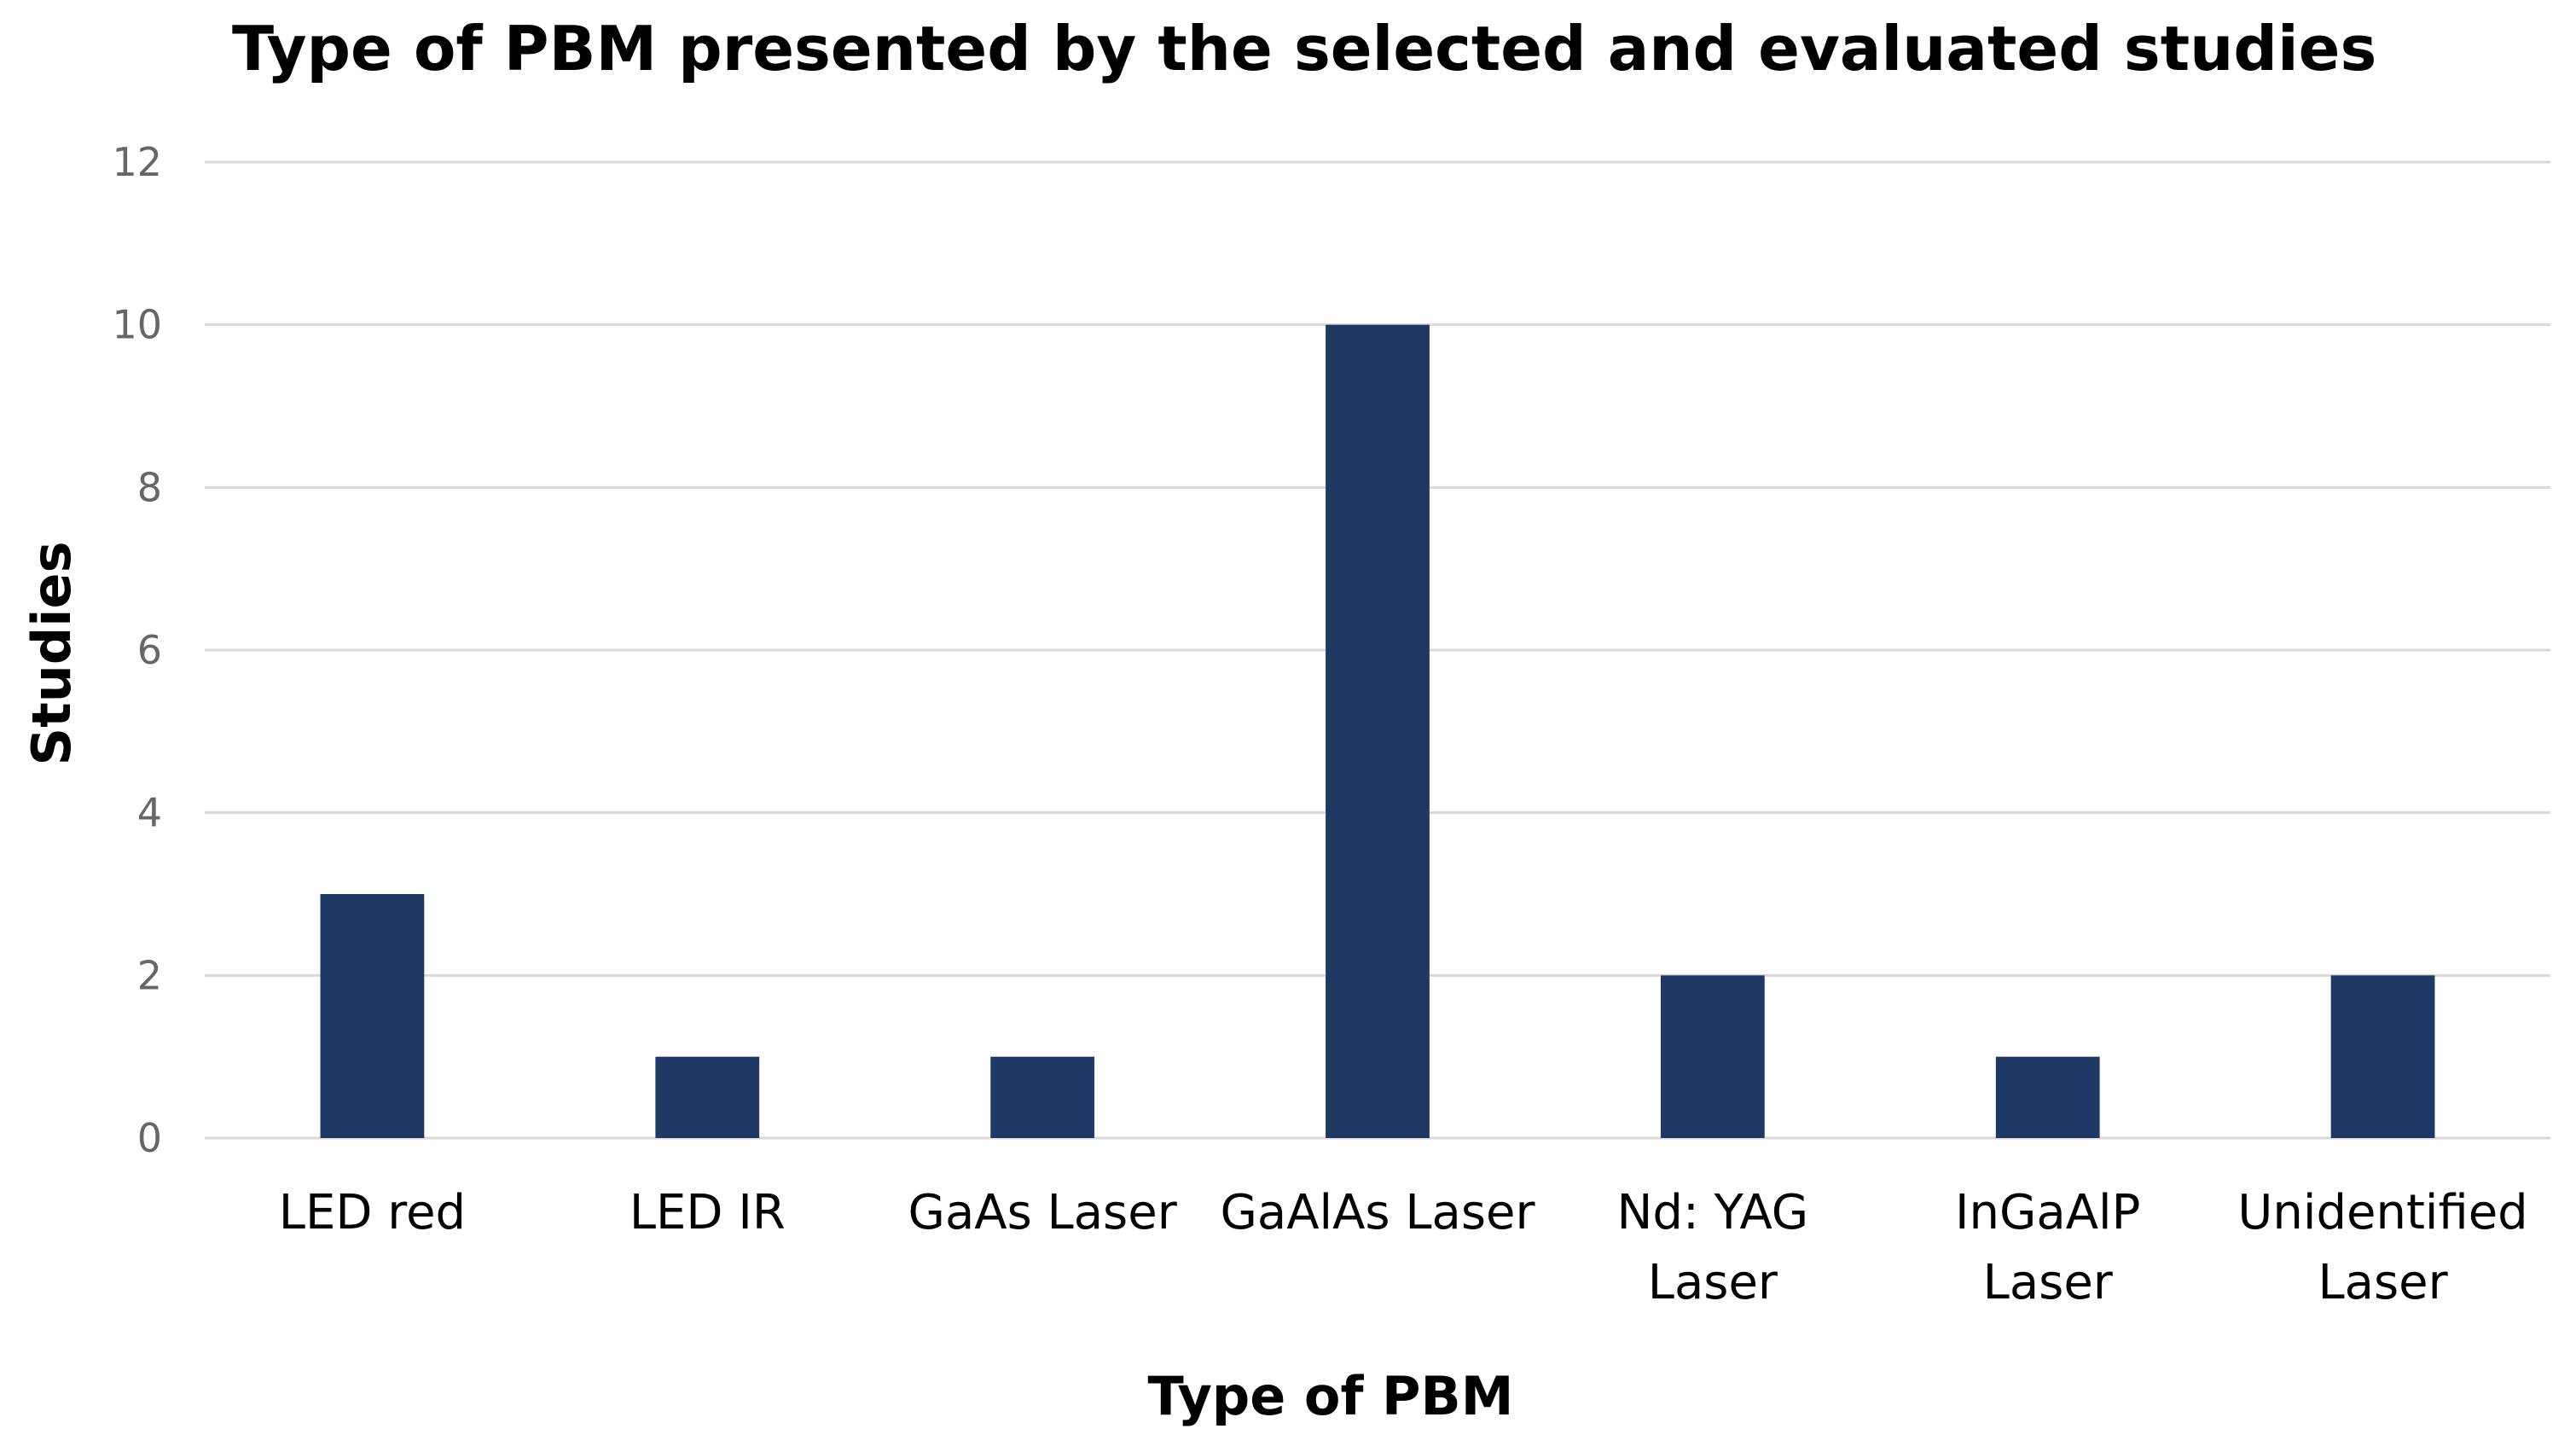 The width and height of the screenshot is (2576, 1452). What do you see at coordinates (372, 1212) in the screenshot?
I see `x-tick-label: LED red` at bounding box center [372, 1212].